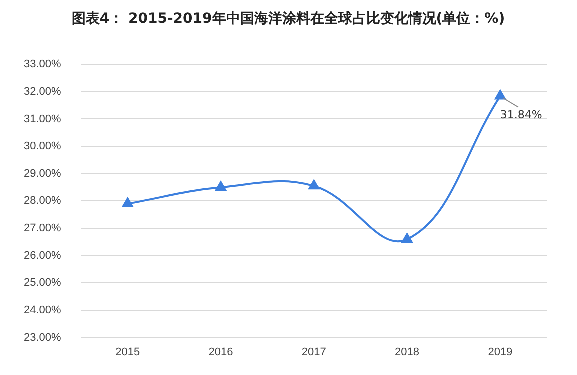 This screenshot has height=375, width=577. What do you see at coordinates (221, 352) in the screenshot?
I see `x-tick-label: 2016` at bounding box center [221, 352].